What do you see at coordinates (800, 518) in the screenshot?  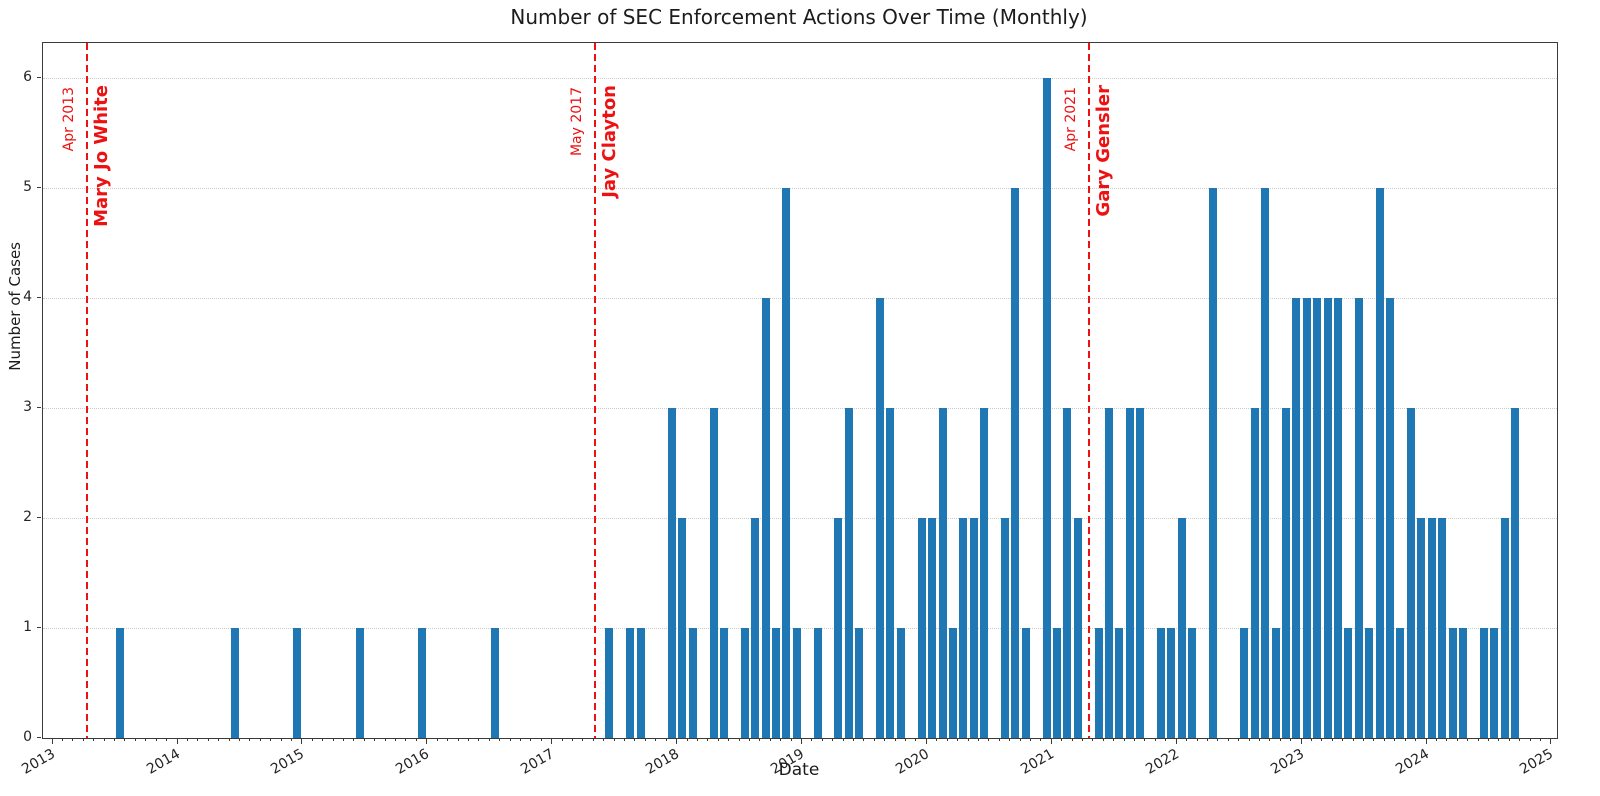 I see `gridline-y2` at bounding box center [800, 518].